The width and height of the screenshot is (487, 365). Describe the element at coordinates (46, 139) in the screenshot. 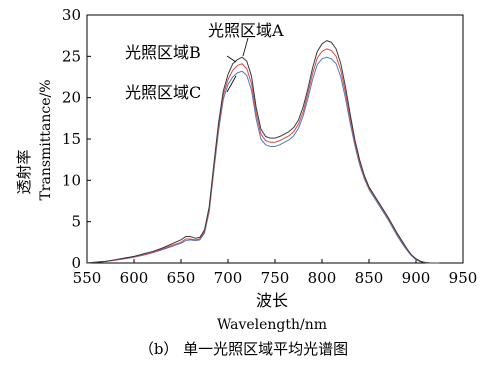

I see `y-axis-title-en: Transmittance/%` at that location.